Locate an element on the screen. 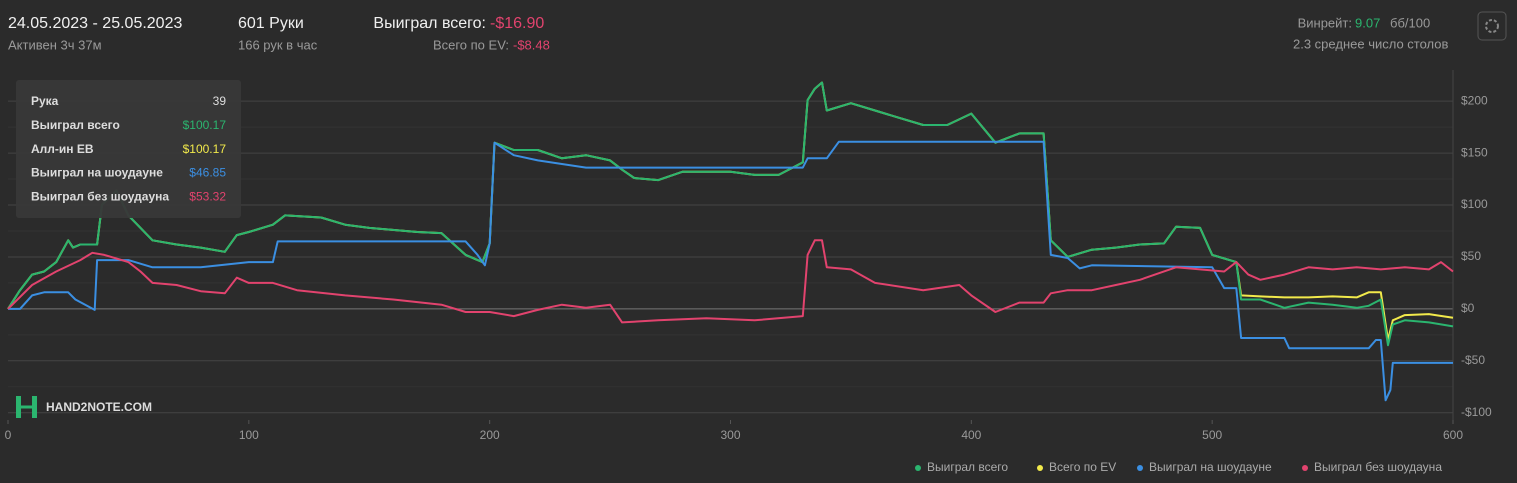  legend-label: Всего по EV is located at coordinates (1082, 467).